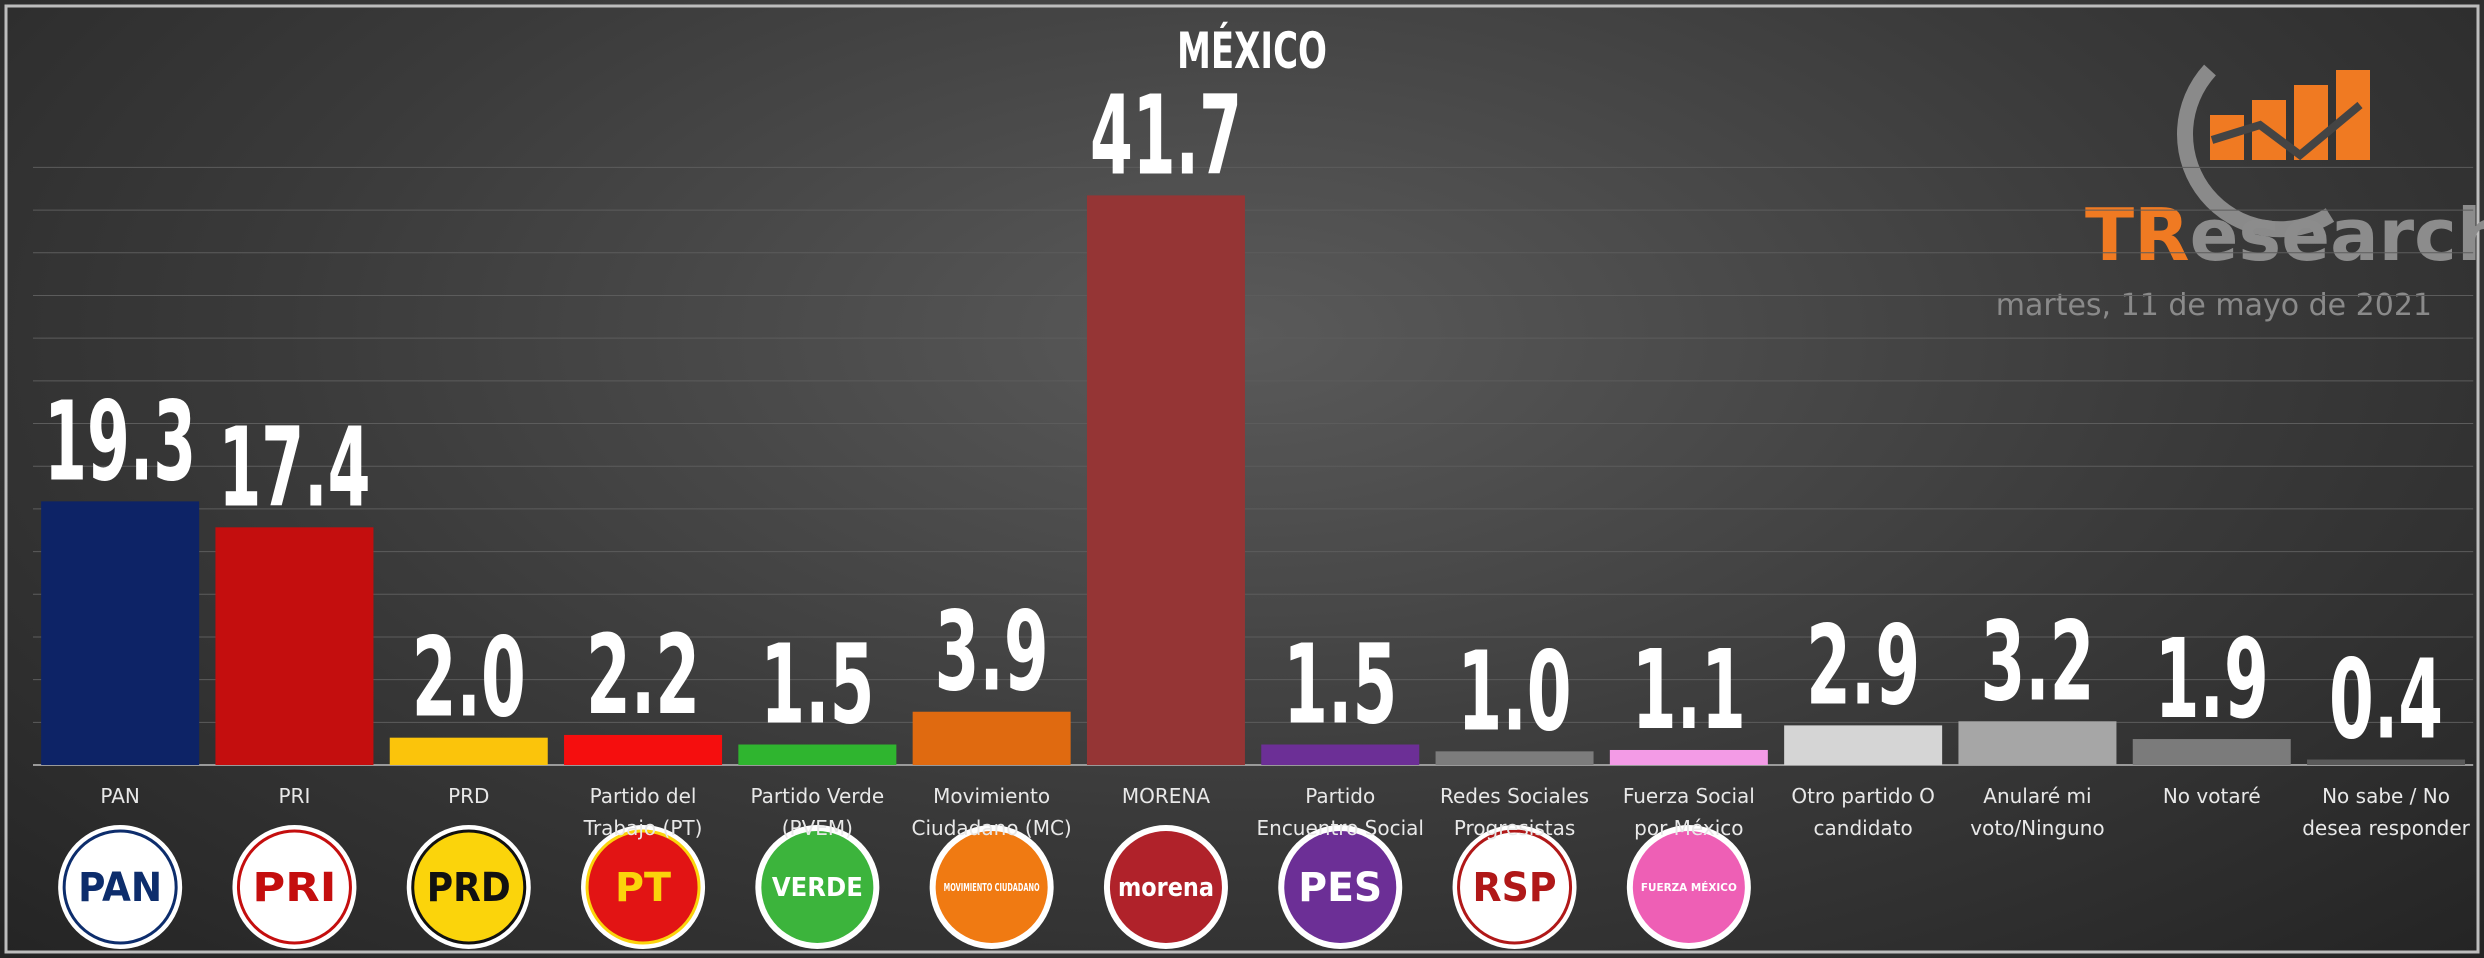  Describe the element at coordinates (2037, 812) in the screenshot. I see `x-tick-label: Anularé mi voto/Ninguno` at that location.